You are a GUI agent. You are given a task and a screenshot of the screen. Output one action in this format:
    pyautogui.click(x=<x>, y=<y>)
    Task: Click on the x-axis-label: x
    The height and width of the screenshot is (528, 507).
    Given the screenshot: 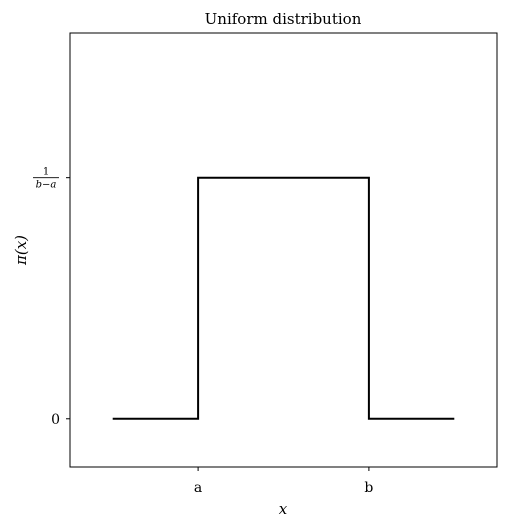 What is the action you would take?
    pyautogui.click(x=283, y=509)
    